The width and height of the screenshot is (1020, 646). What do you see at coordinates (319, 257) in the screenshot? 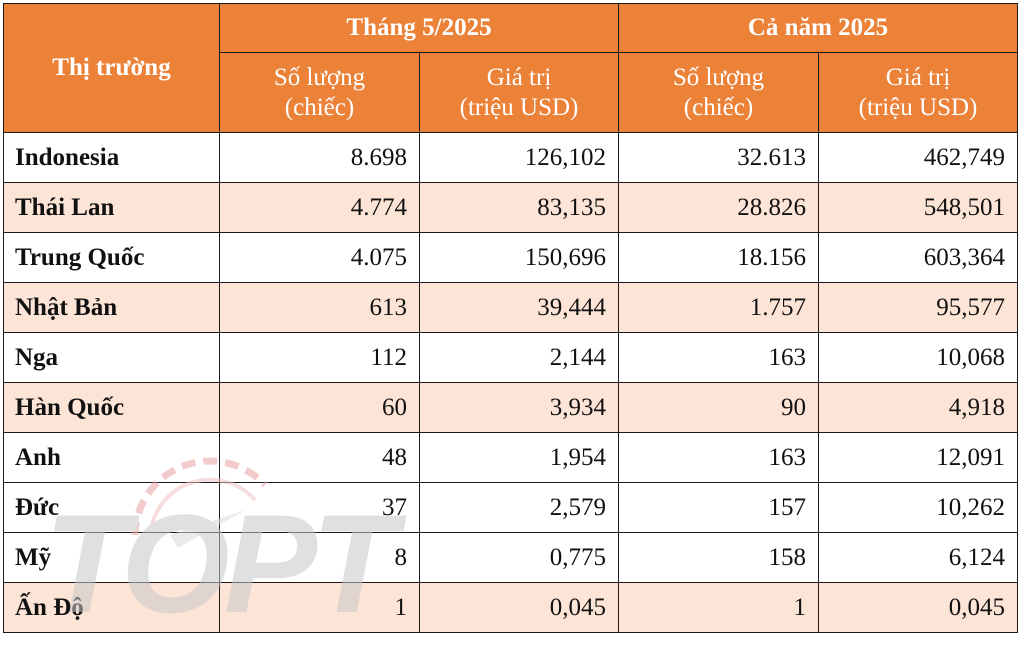
I see `month-quantity: 4.075` at bounding box center [319, 257].